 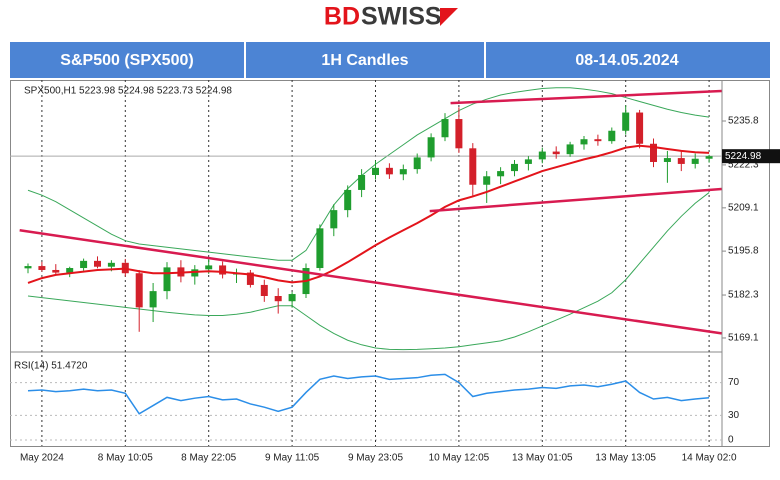 I want to click on x-tick-label: 14 May 02:0, so click(x=709, y=458).